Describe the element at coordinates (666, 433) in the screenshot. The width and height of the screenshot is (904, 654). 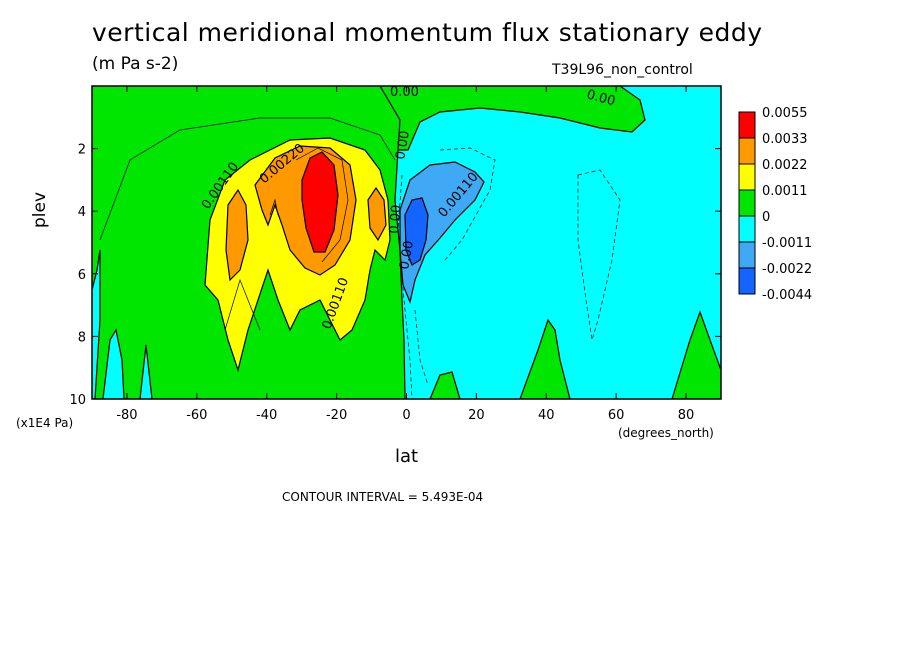
I see `x-axis-unit: (degrees_north)` at that location.